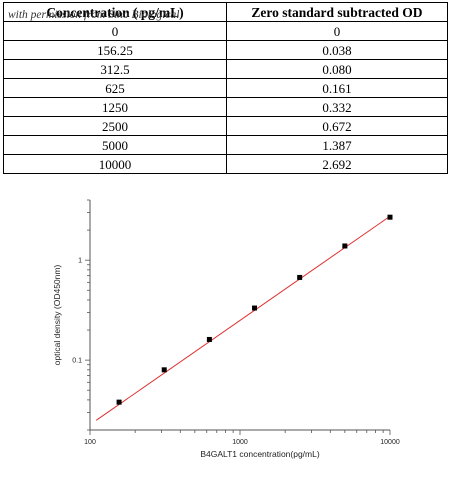 This screenshot has width=450, height=477. I want to click on table-row: 10000 2.692, so click(225, 164).